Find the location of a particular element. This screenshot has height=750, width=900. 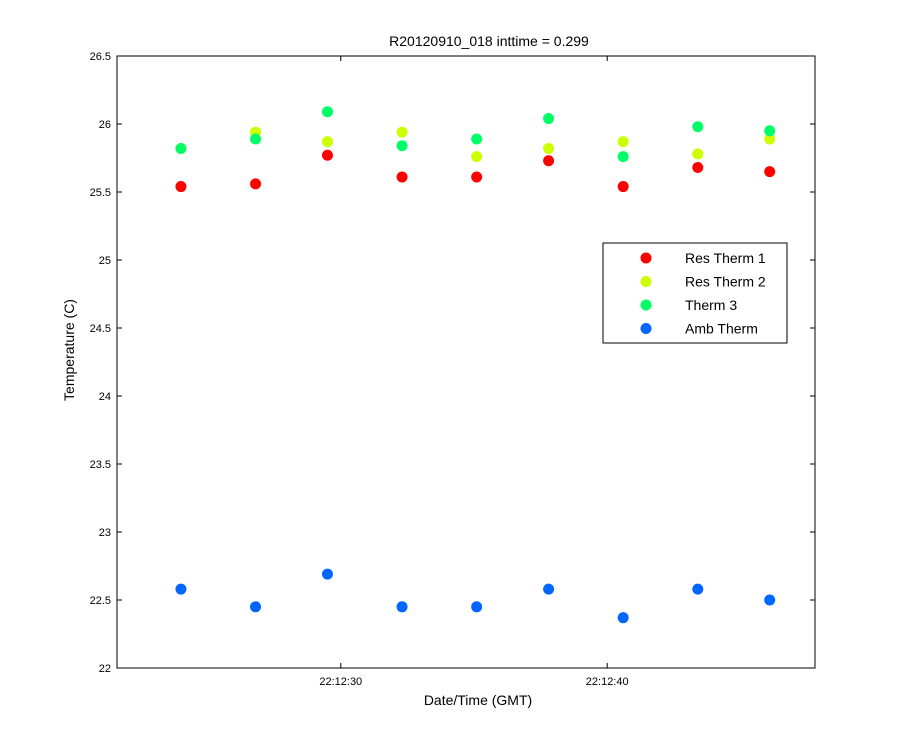

y-axis-label: Temperature (C) is located at coordinates (69, 350).